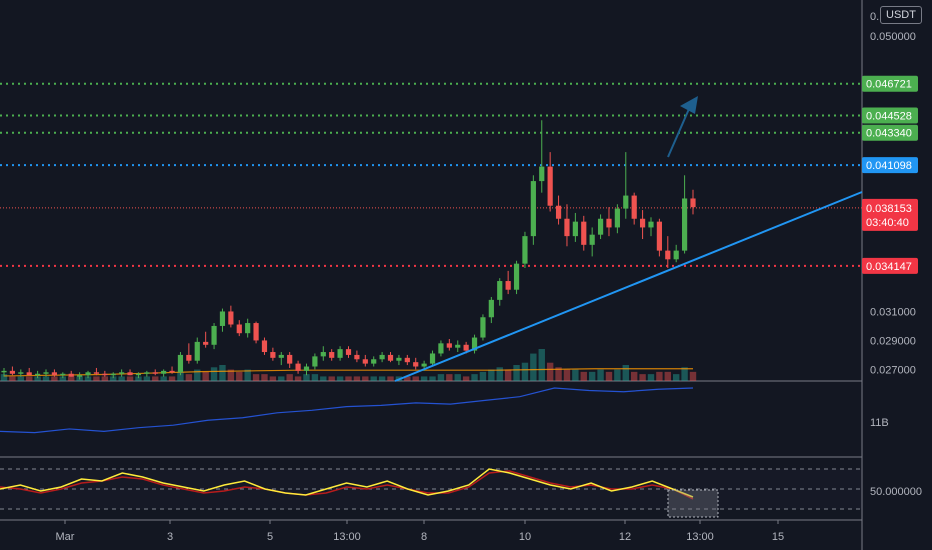 The image size is (932, 550). What do you see at coordinates (879, 423) in the screenshot?
I see `obv-tick: 11B` at bounding box center [879, 423].